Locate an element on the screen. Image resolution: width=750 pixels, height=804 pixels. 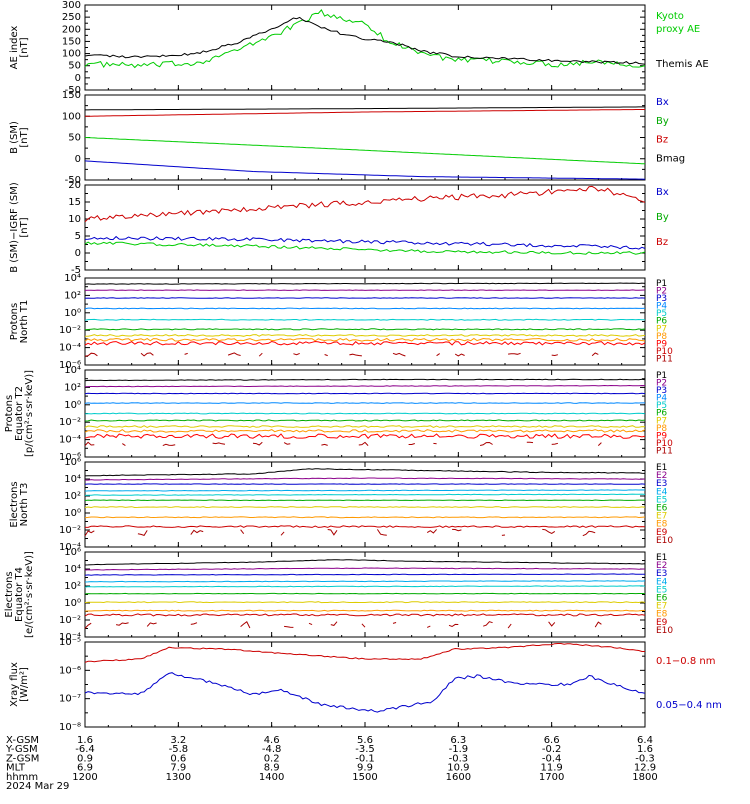
series-line-bmag is located at coordinates (365, 108).